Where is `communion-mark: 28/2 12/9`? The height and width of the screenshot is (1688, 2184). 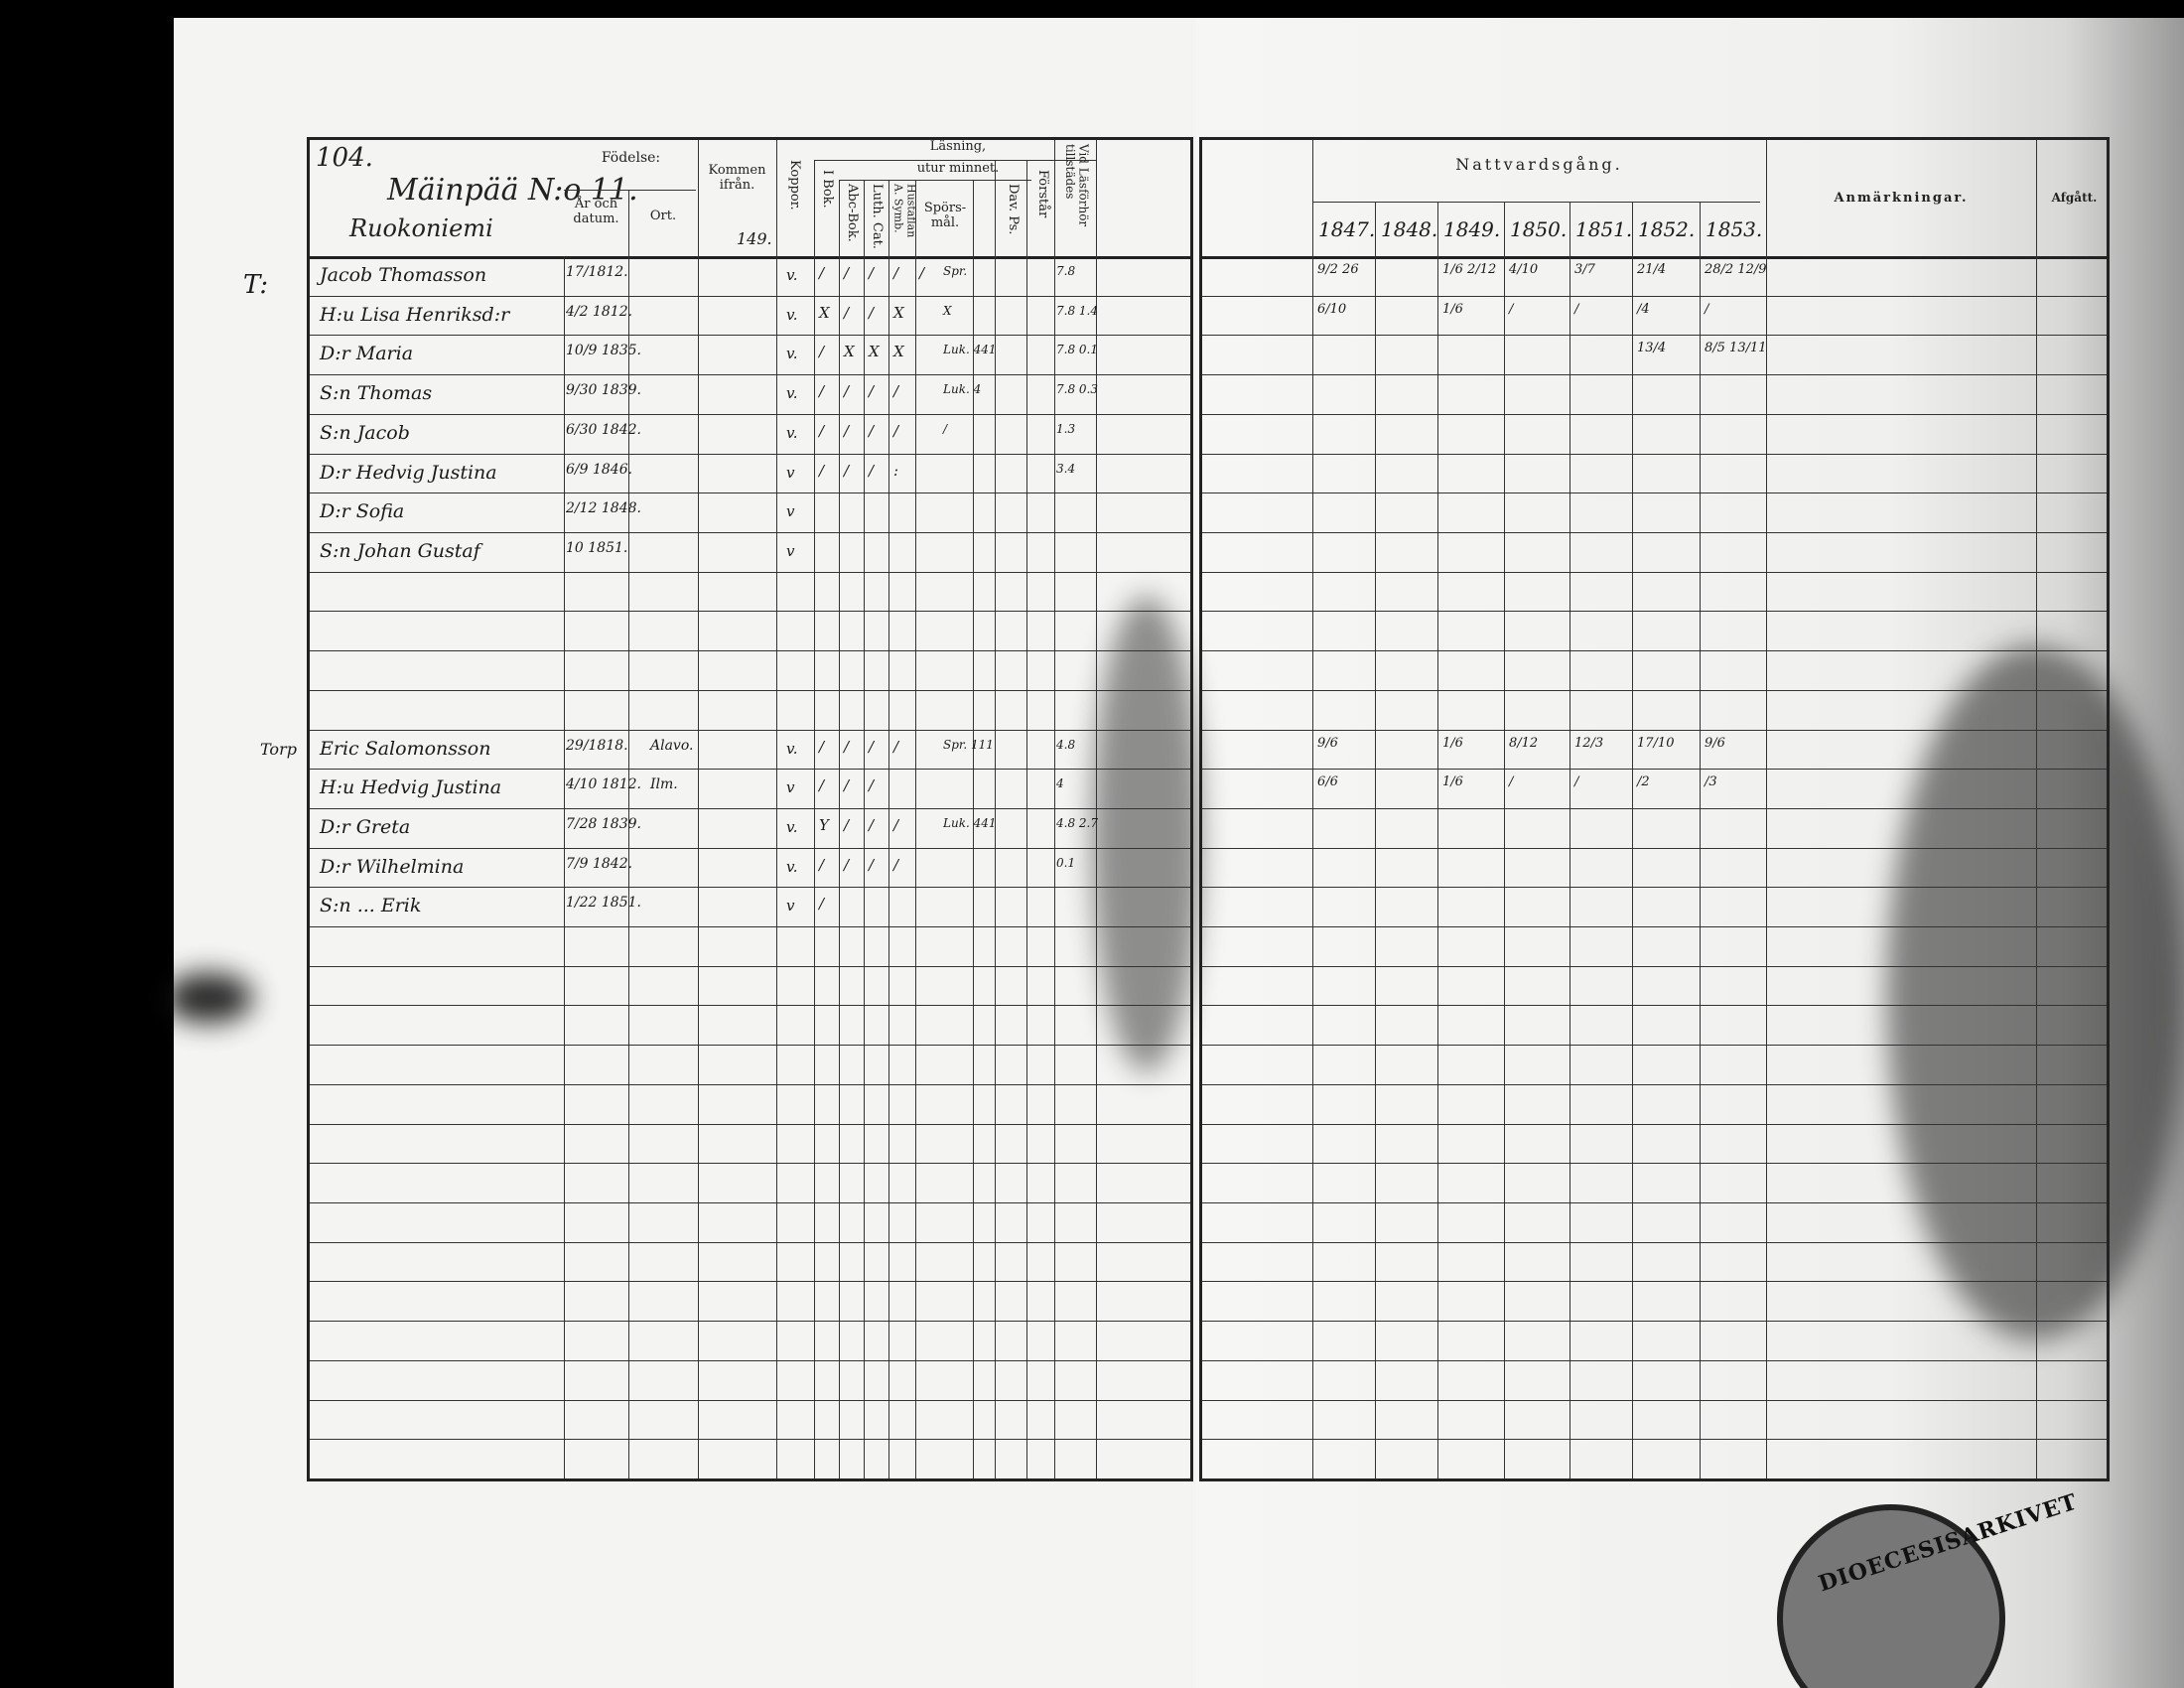 communion-mark: 28/2 12/9 is located at coordinates (1736, 269).